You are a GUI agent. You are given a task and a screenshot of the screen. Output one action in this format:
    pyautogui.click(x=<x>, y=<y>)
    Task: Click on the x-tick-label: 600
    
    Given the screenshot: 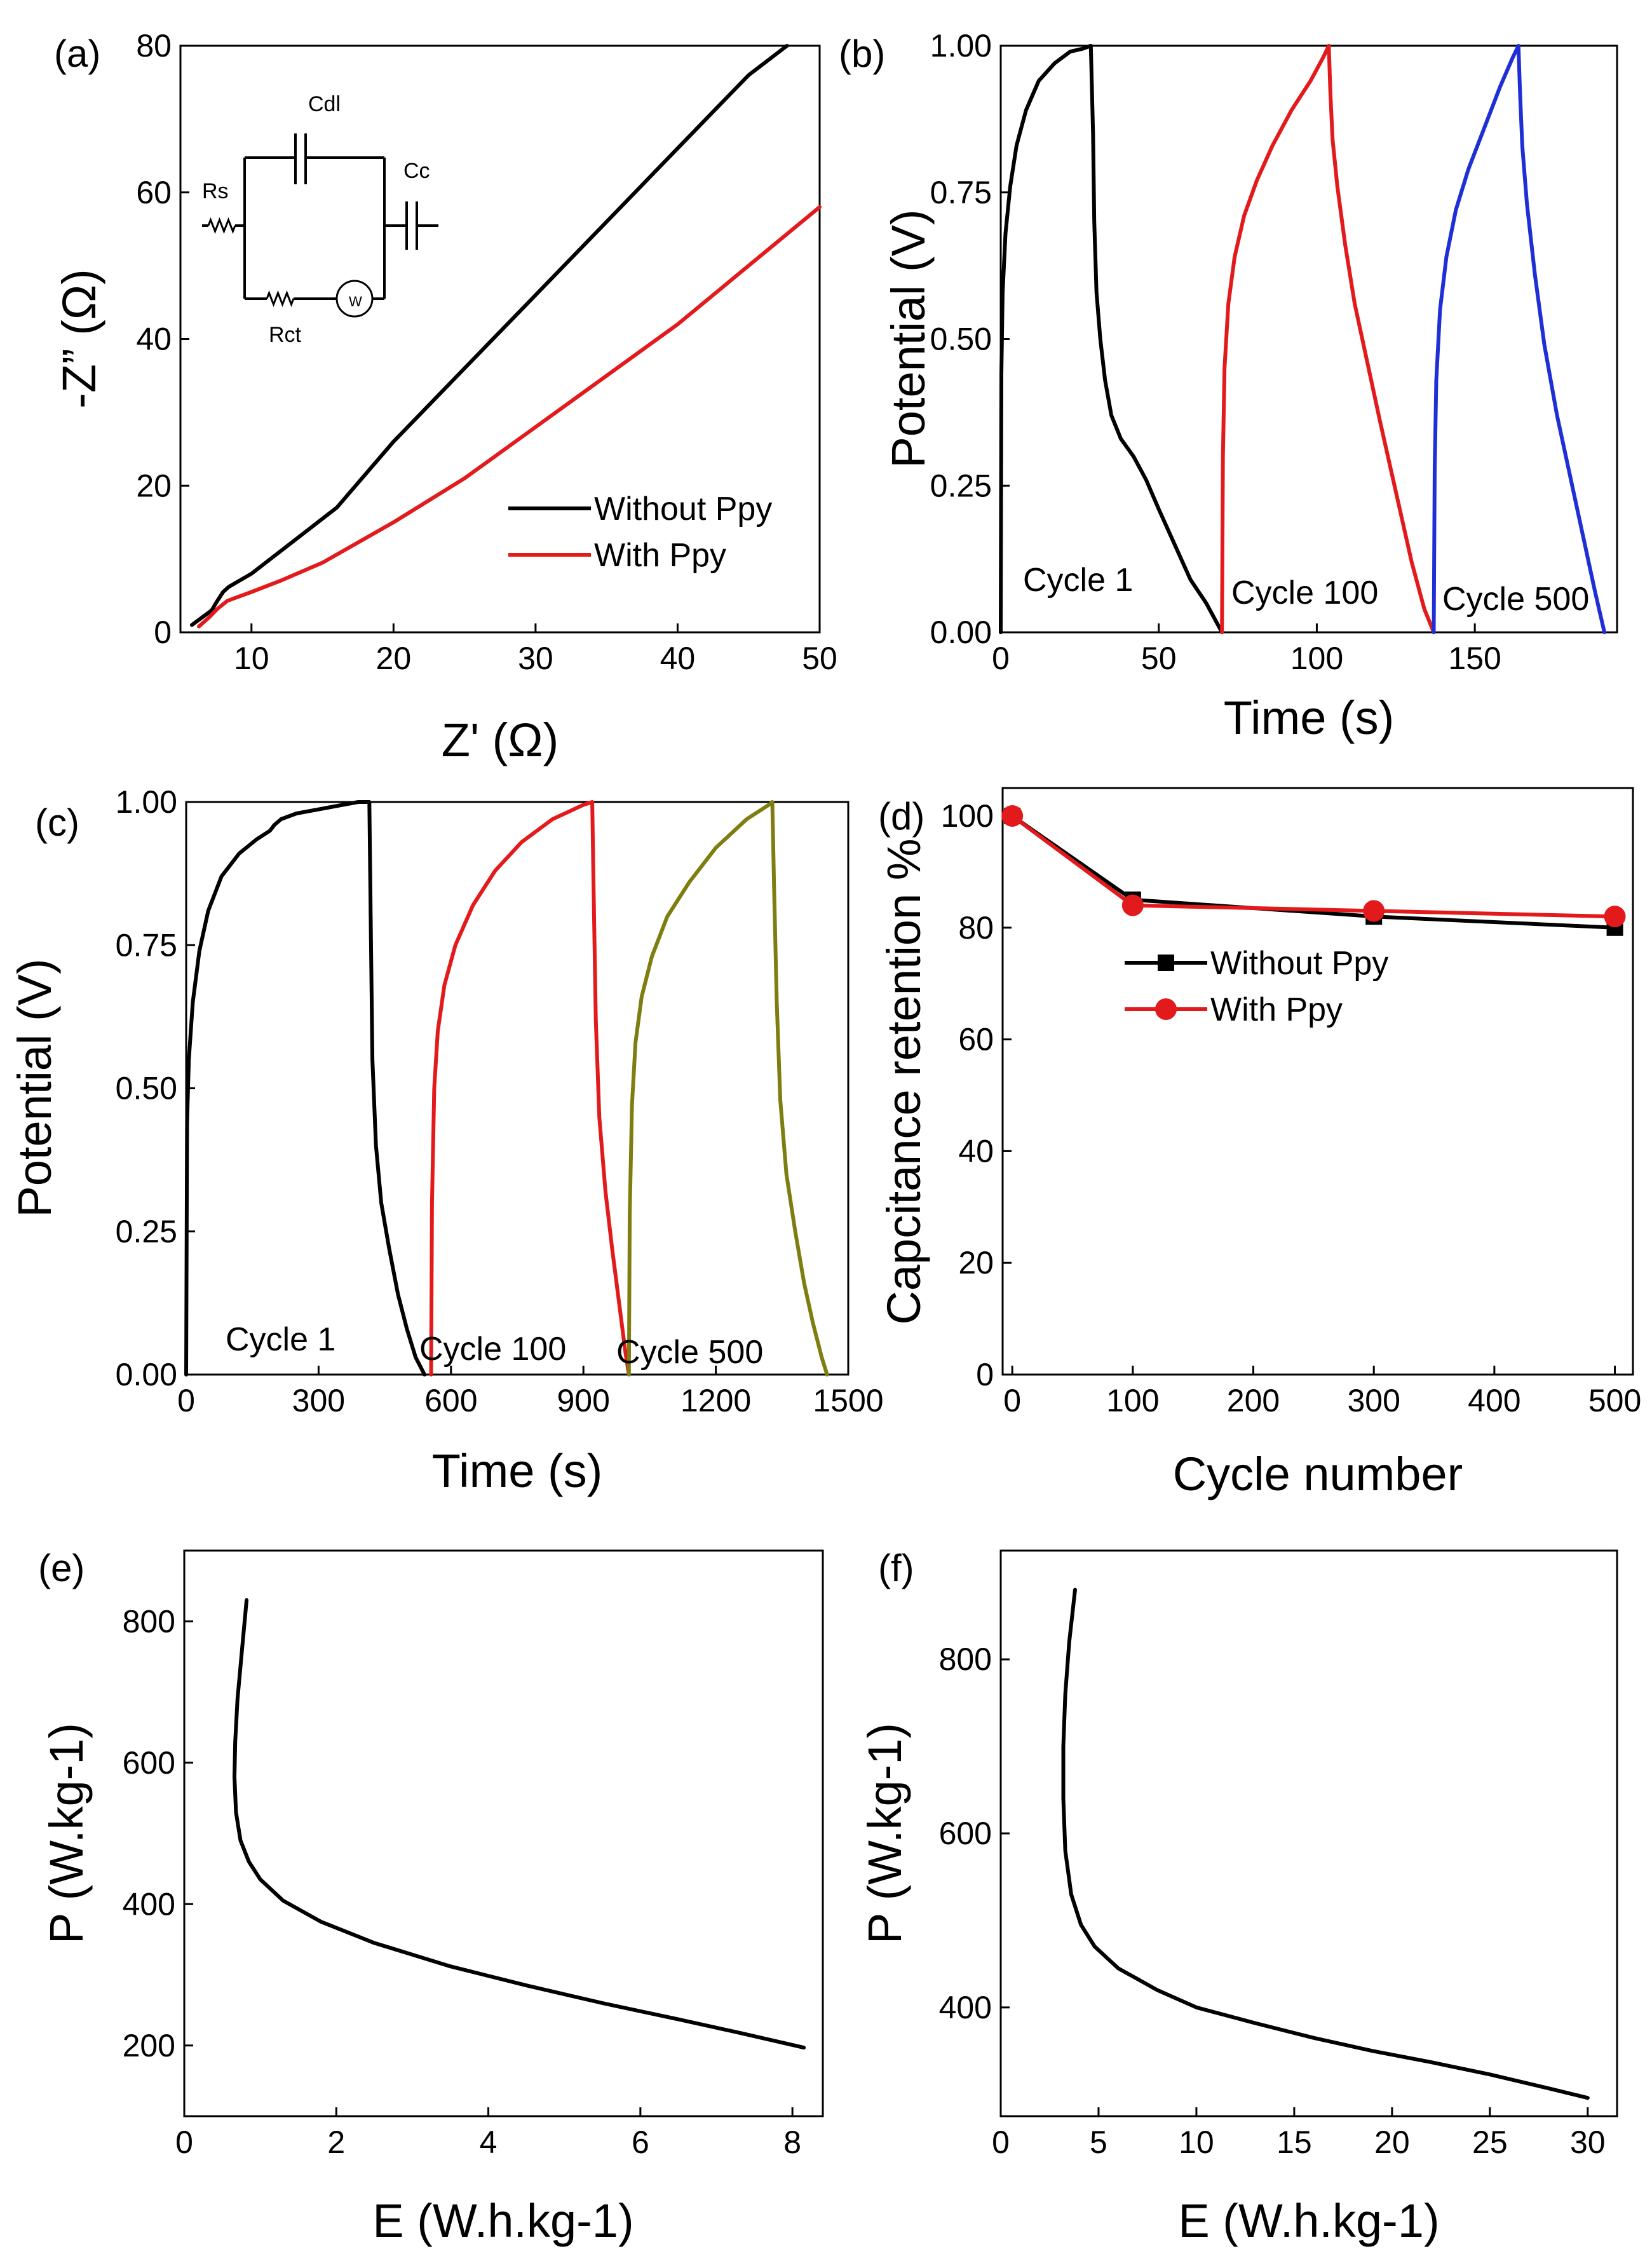 What is the action you would take?
    pyautogui.click(x=451, y=1400)
    